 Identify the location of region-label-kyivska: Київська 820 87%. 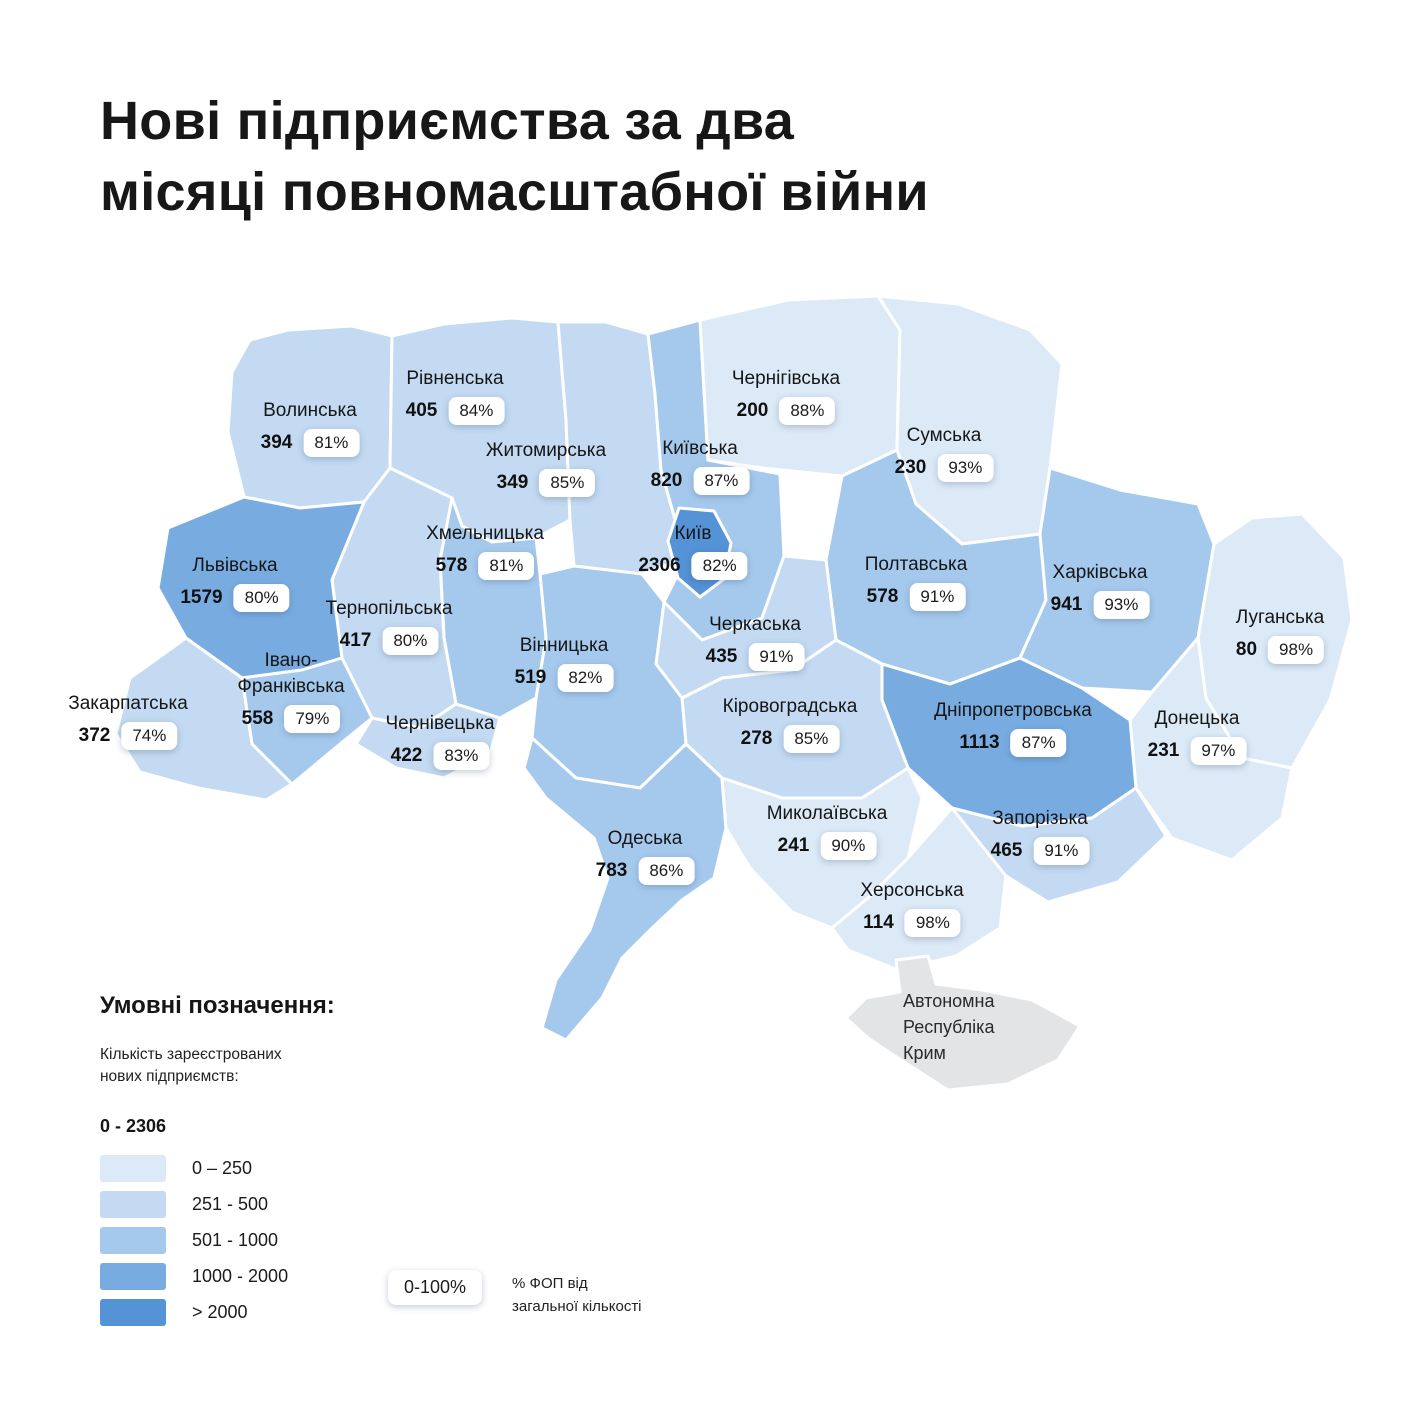
(700, 466).